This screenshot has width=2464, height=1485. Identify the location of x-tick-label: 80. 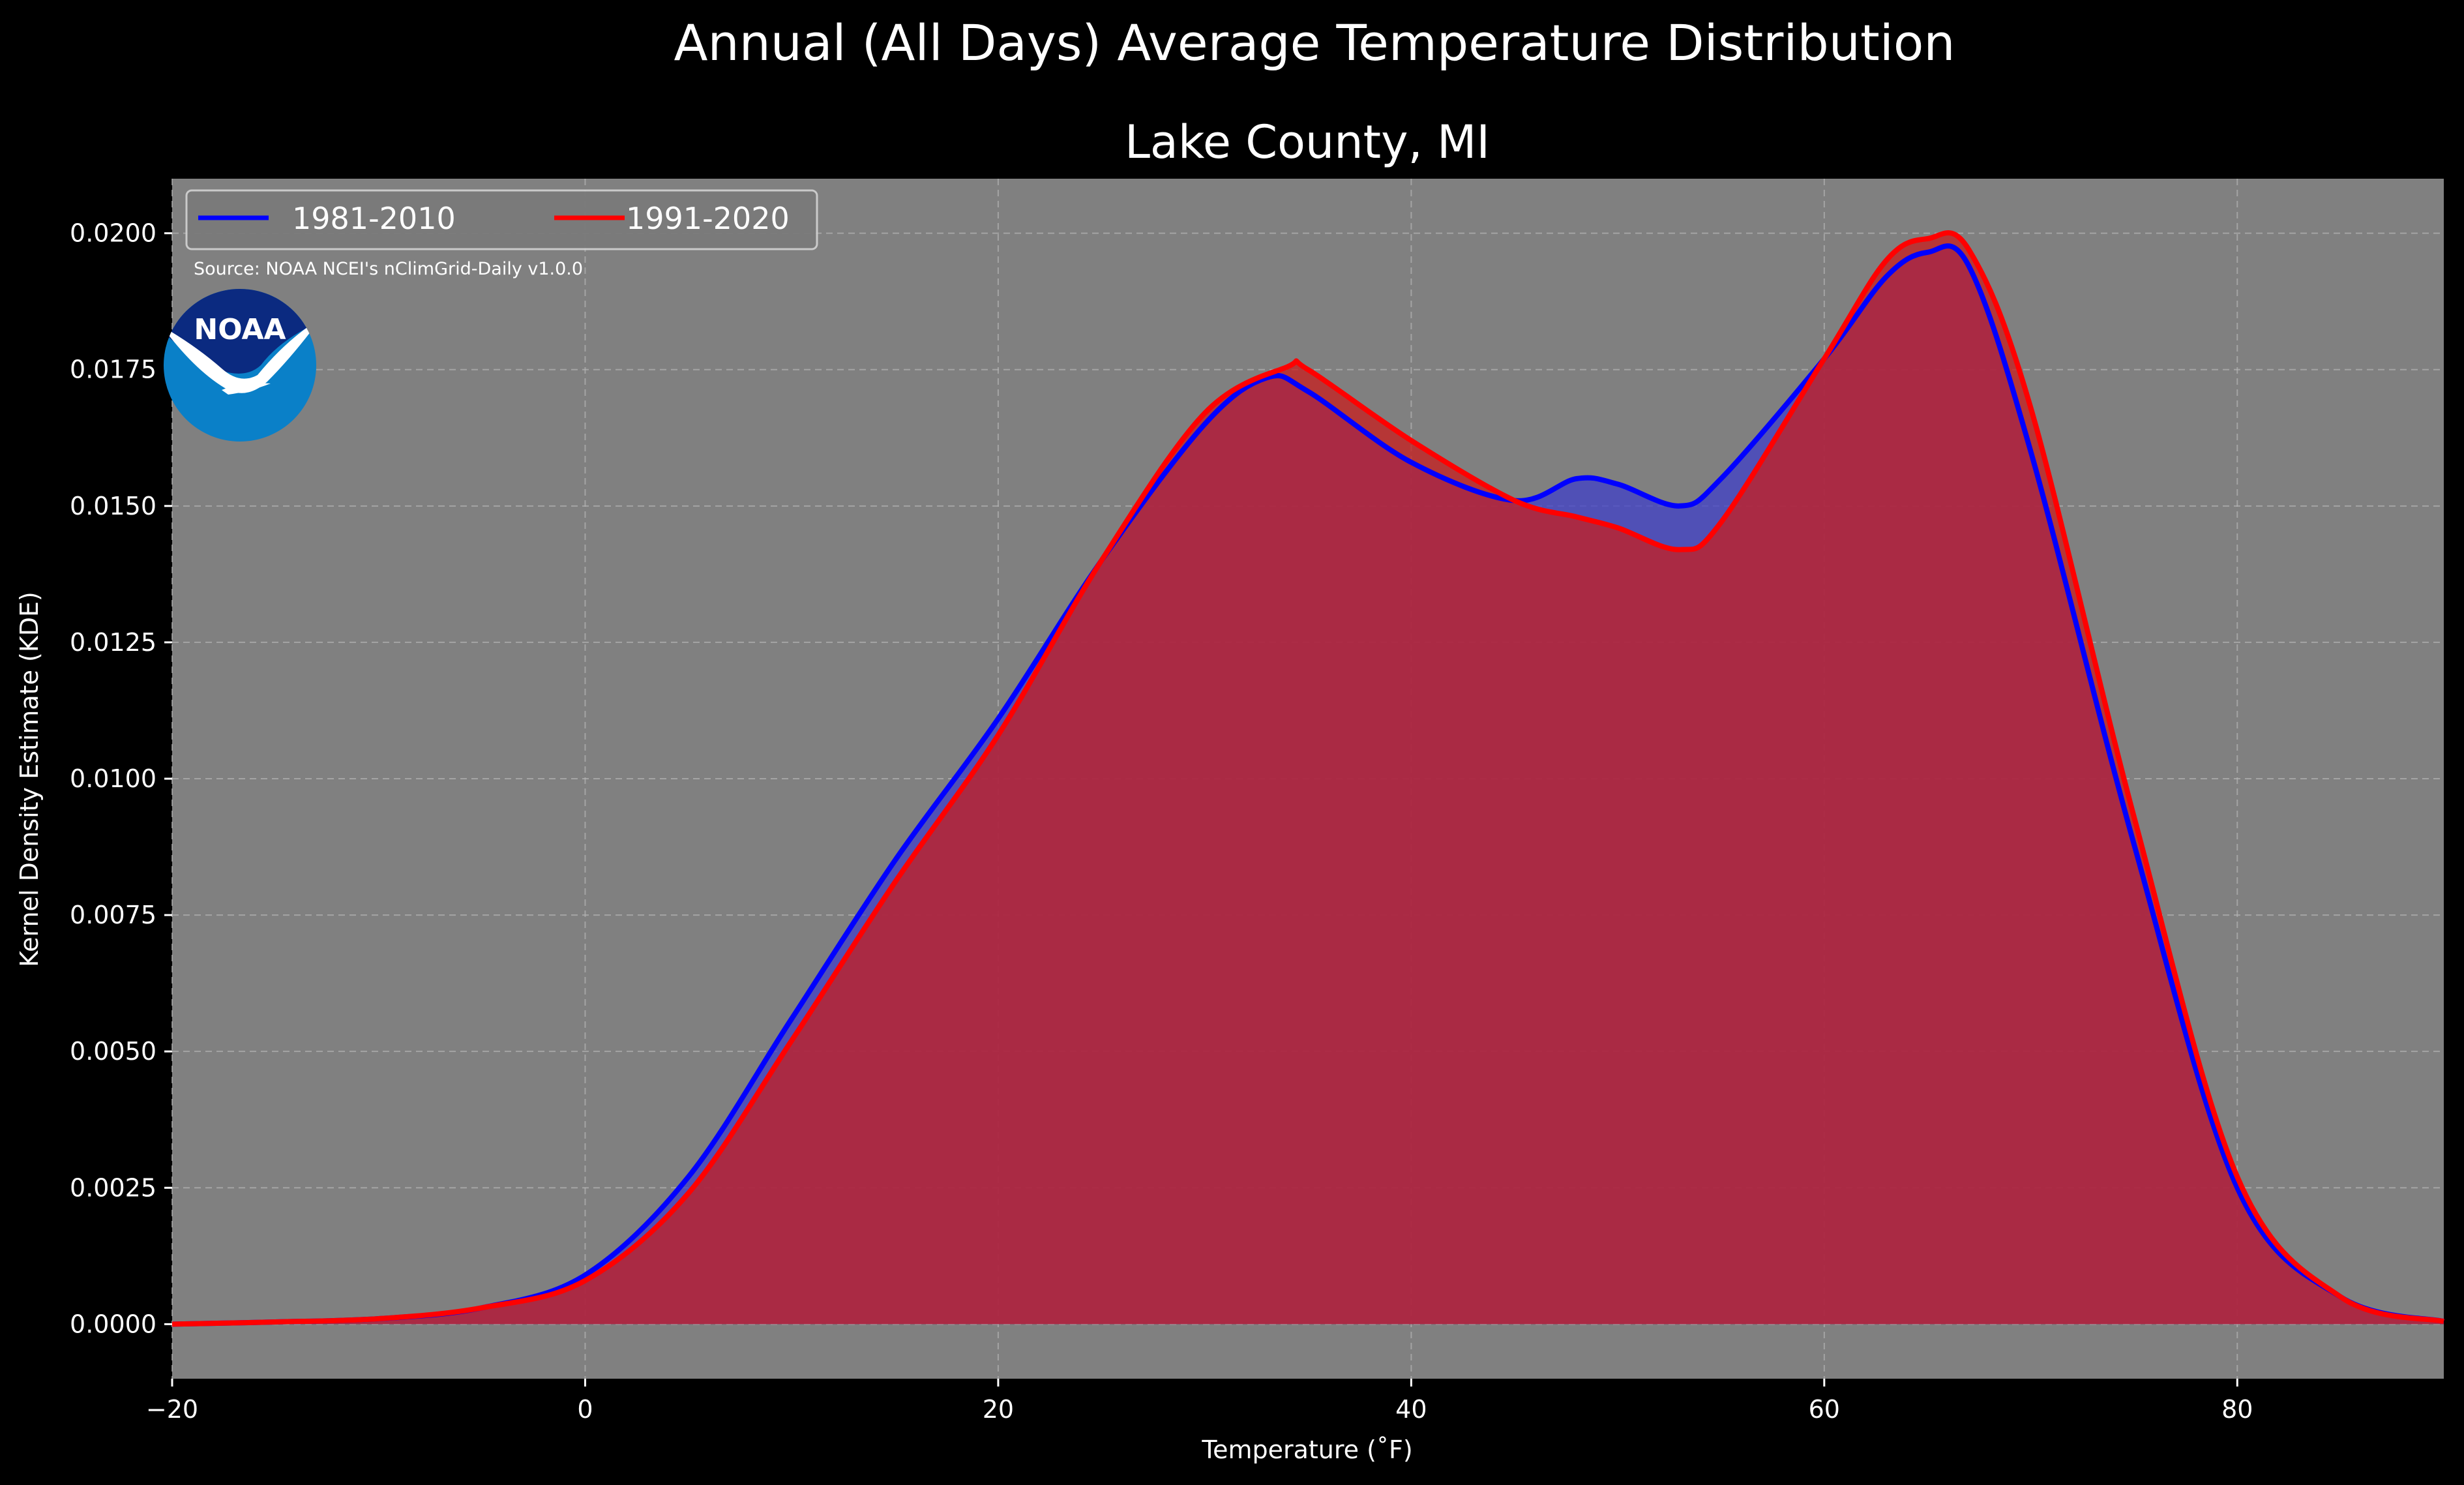
(2237, 1410).